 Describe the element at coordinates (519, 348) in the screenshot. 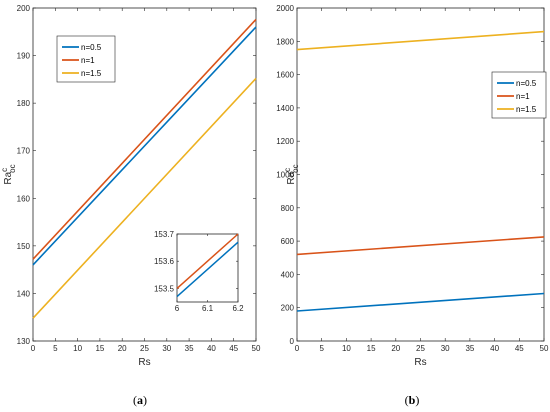

I see `chart-b-xtick-label: 45` at that location.